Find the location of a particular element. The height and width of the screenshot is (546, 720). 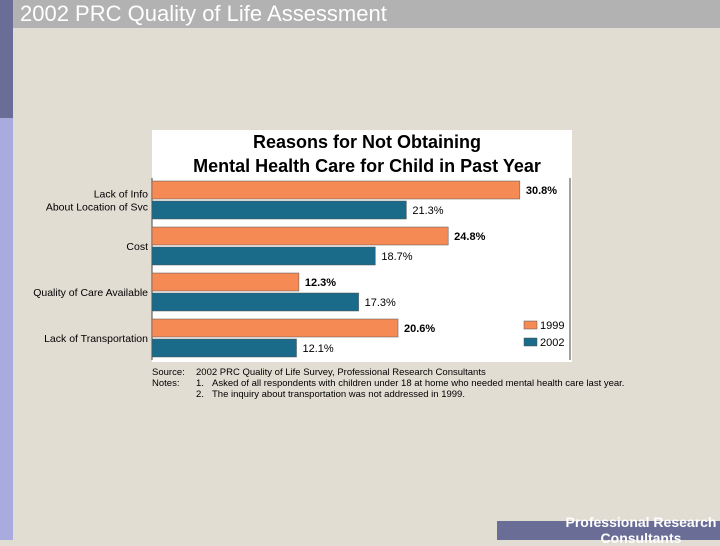

page-title: 2002 PRC Quality of Life Assessment is located at coordinates (203, 13).